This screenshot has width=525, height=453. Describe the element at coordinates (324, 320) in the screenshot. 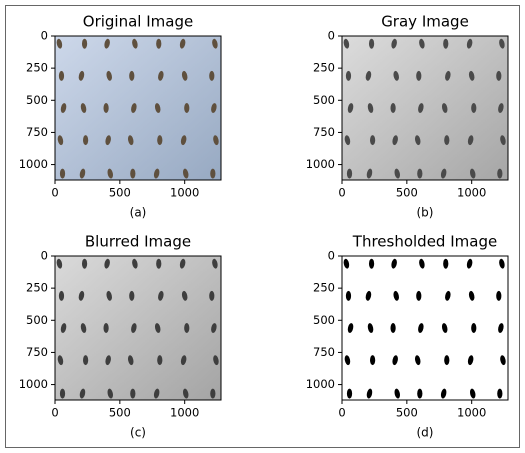

I see `y-tick-label: 500` at that location.